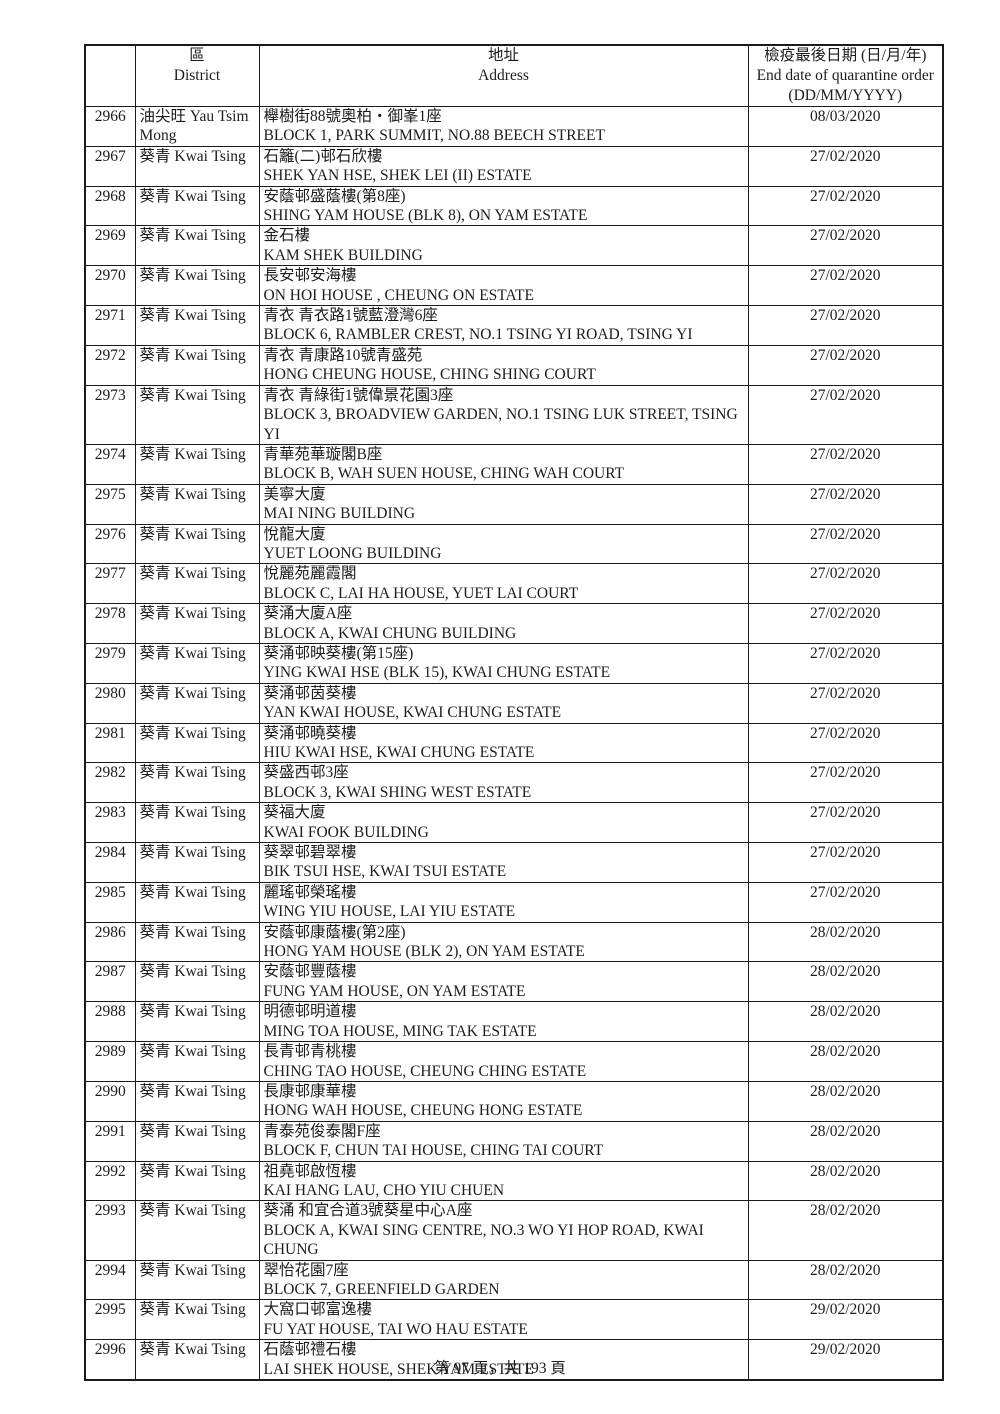 The height and width of the screenshot is (1414, 1000). I want to click on row-case-number: 2985, so click(110, 902).